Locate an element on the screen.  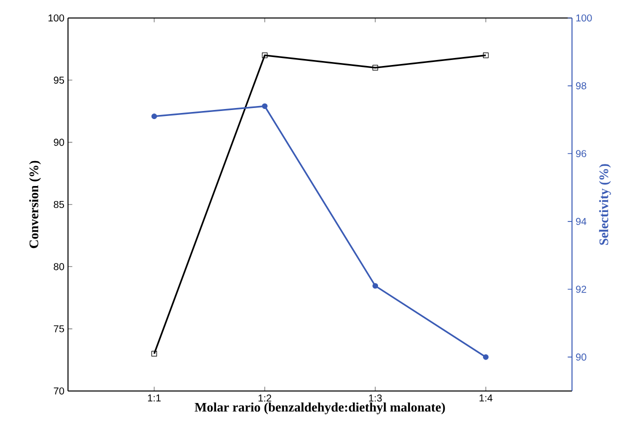
y2-tick-label: 90 is located at coordinates (581, 357).